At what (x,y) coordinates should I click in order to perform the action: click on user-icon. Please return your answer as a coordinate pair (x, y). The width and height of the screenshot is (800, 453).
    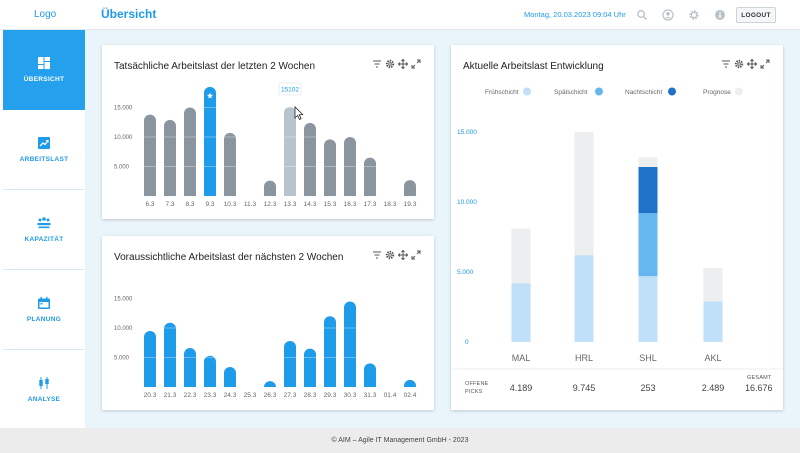
    Looking at the image, I should click on (668, 15).